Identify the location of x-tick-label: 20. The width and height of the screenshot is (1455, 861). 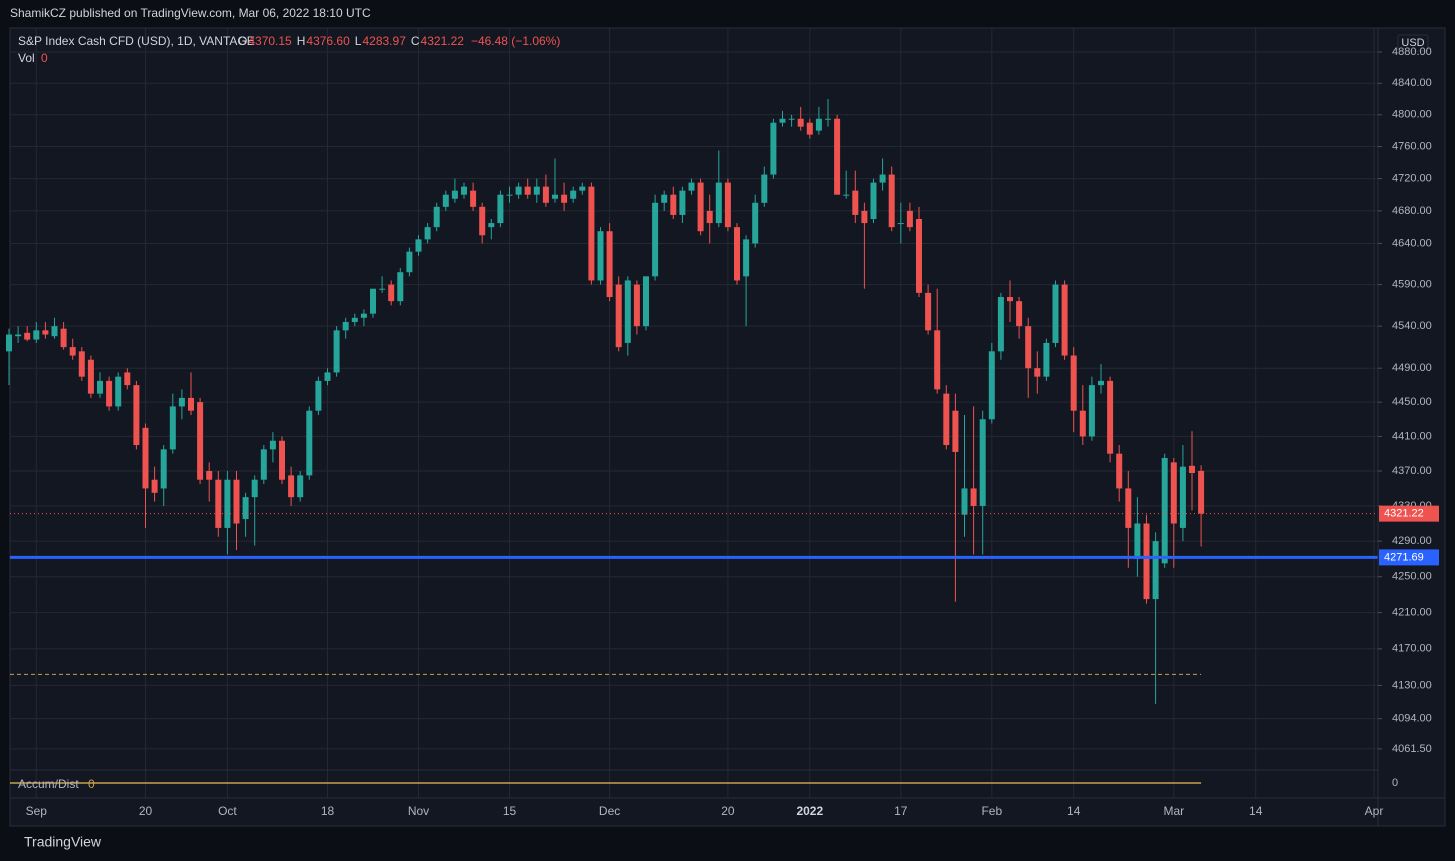
(146, 811).